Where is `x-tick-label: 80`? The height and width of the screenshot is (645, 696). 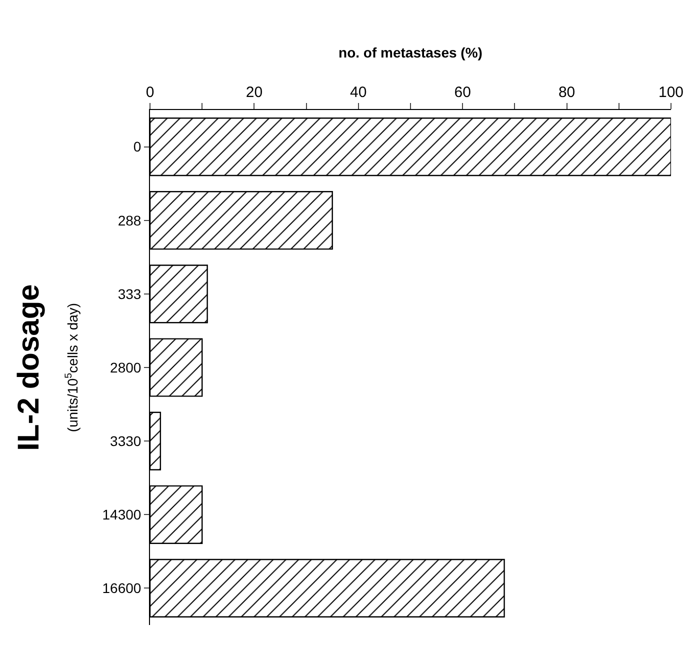 x-tick-label: 80 is located at coordinates (567, 92).